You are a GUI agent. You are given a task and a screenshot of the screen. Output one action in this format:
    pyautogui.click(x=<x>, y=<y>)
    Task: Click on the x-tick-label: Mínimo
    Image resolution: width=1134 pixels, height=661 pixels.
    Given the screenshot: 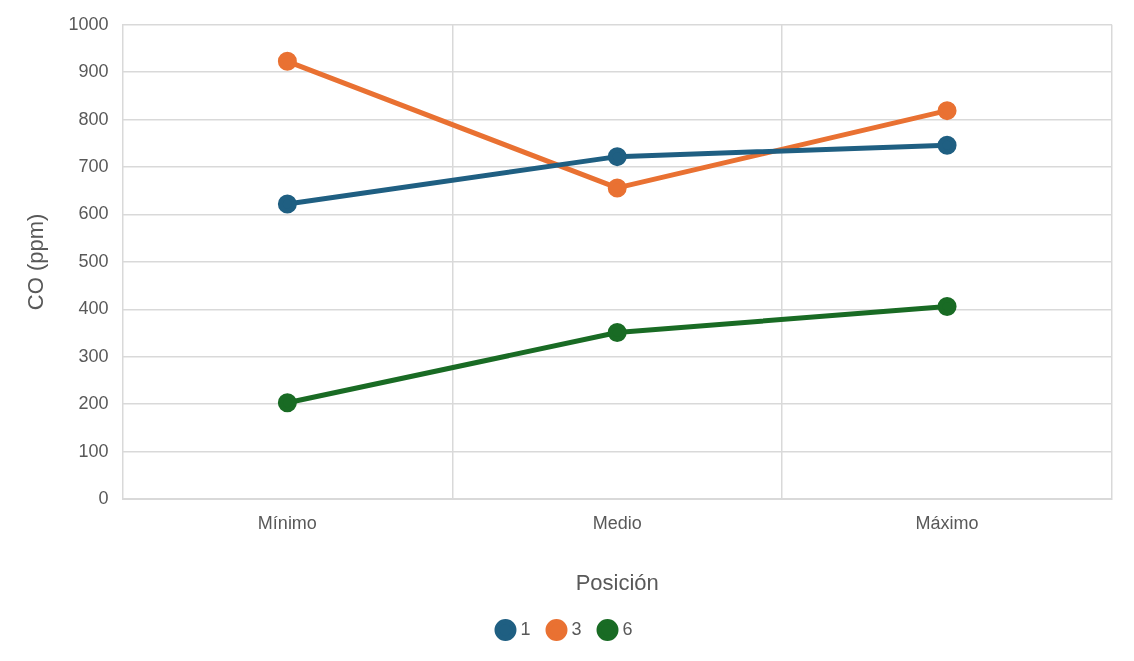 What is the action you would take?
    pyautogui.click(x=287, y=522)
    